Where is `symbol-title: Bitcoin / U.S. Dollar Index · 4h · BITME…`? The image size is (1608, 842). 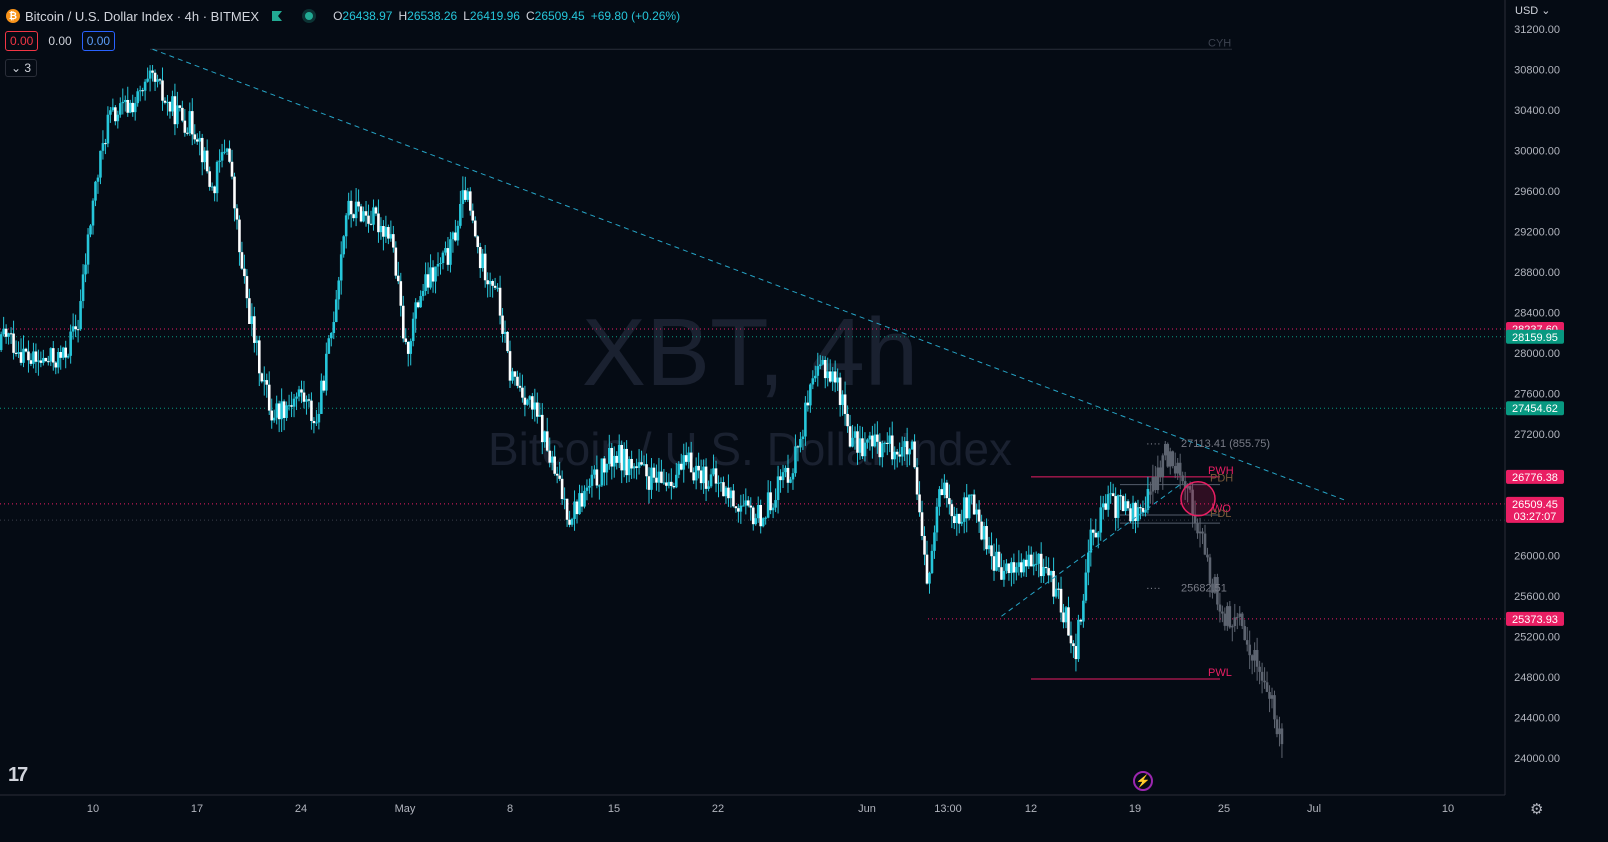
symbol-title: Bitcoin / U.S. Dollar Index · 4h · BITME… is located at coordinates (142, 16).